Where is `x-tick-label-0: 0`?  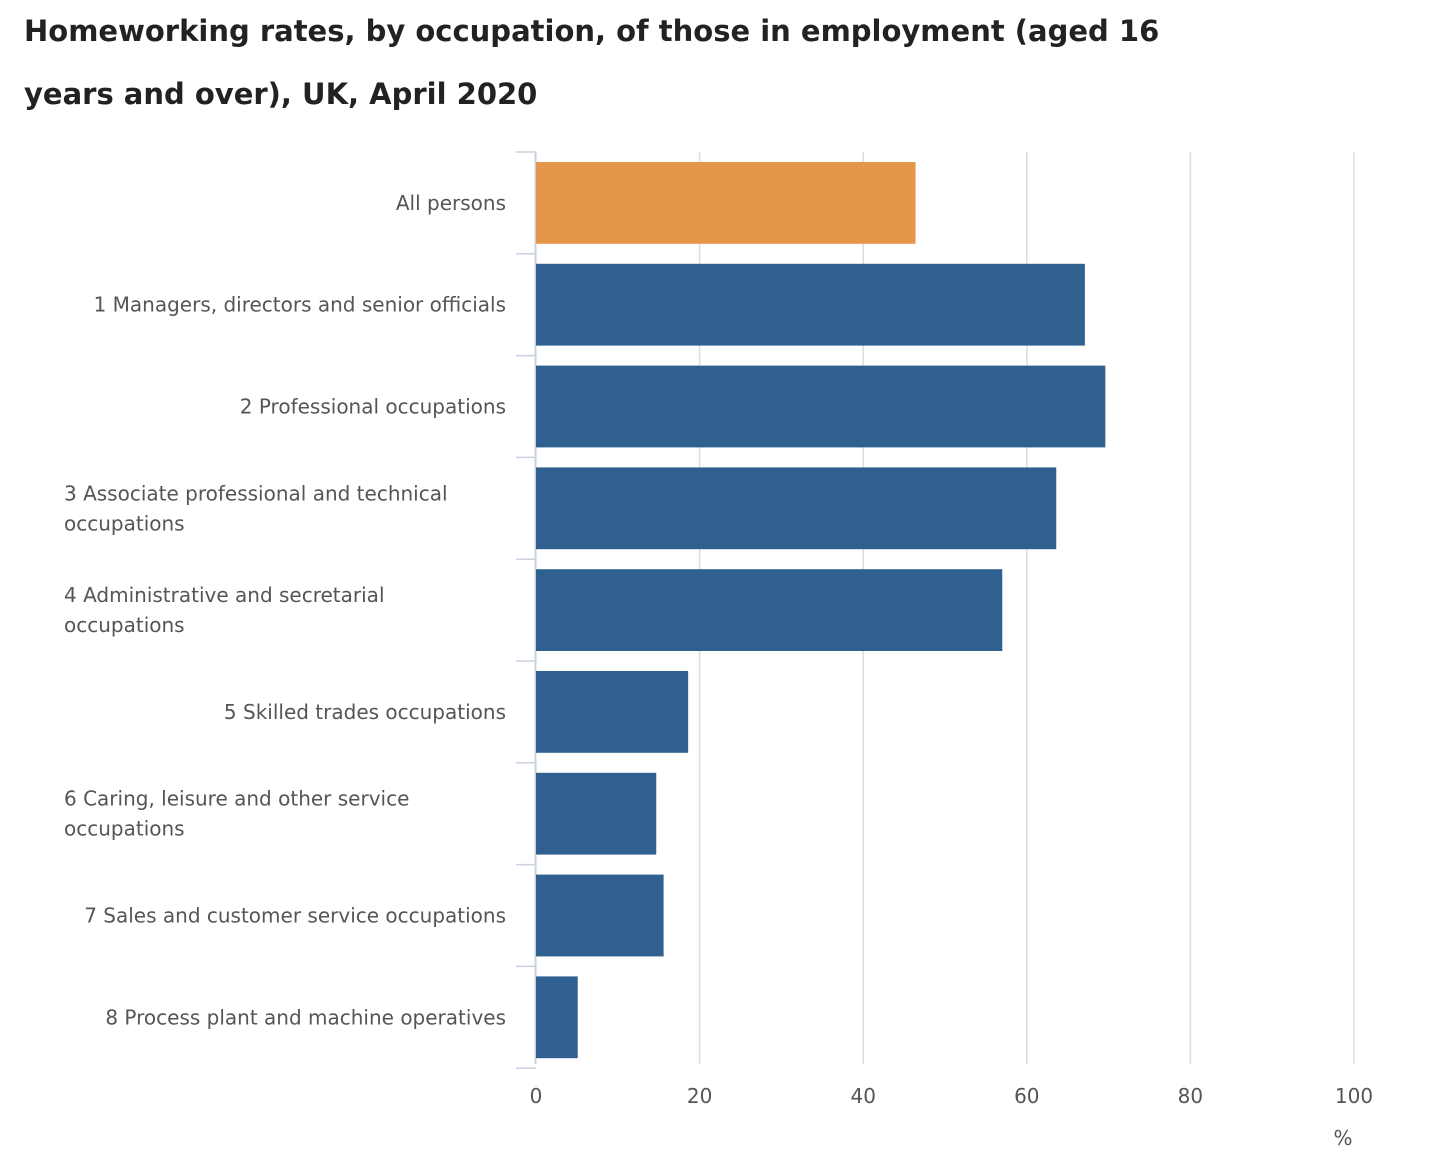 x-tick-label-0: 0 is located at coordinates (536, 1096).